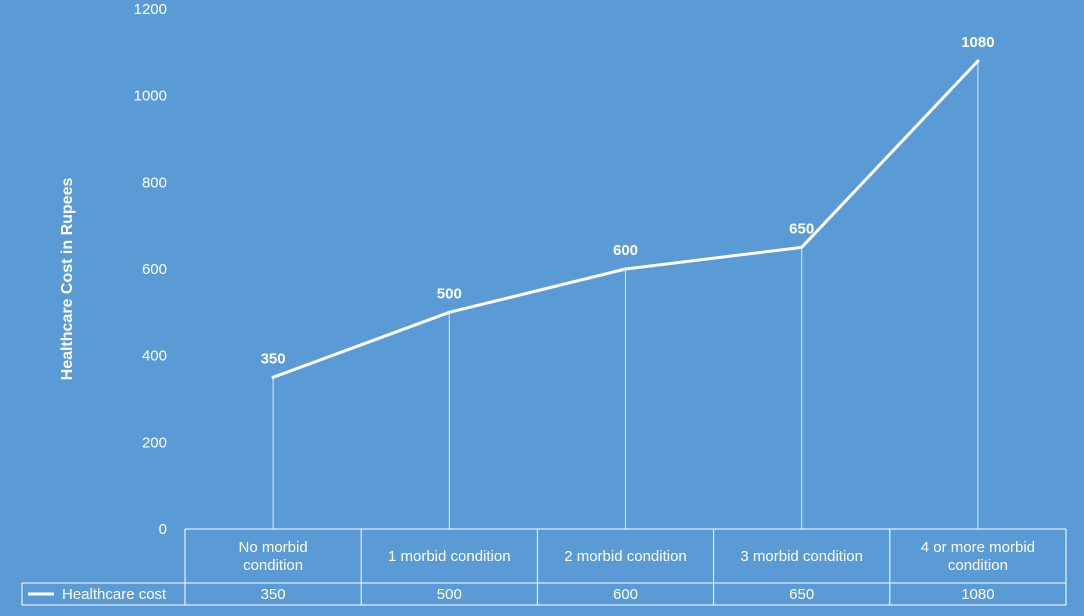 This screenshot has width=1084, height=616. Describe the element at coordinates (154, 356) in the screenshot. I see `y-tick-label: 400` at that location.